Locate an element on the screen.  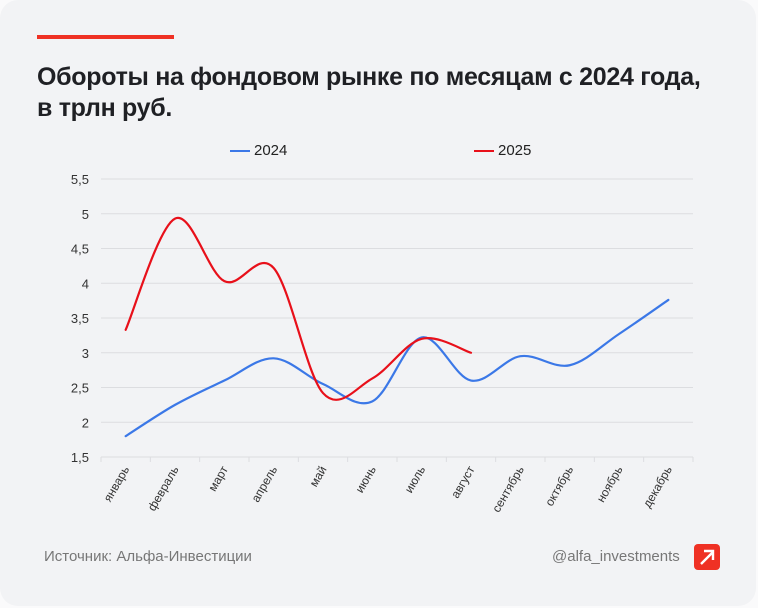
x-tick-label: февраль is located at coordinates (163, 489).